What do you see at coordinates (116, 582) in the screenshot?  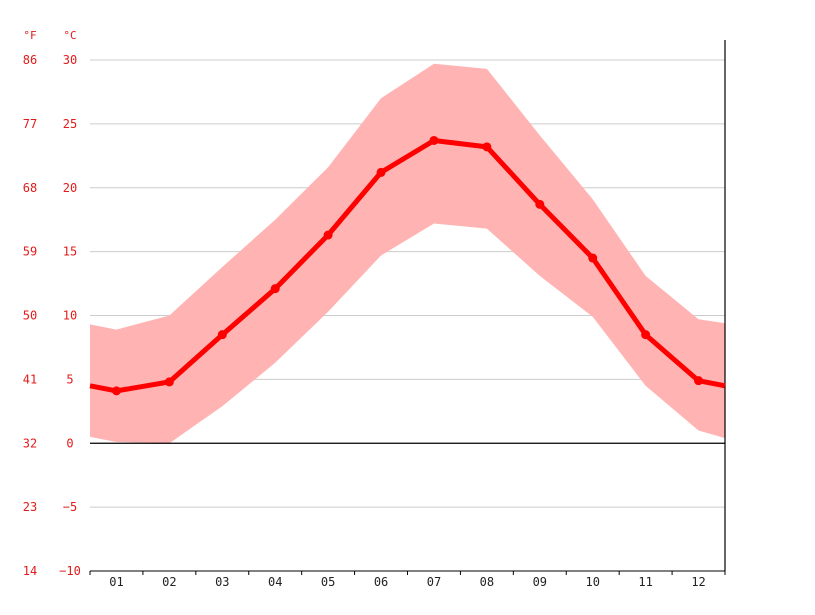 I see `x-tick-label: 01` at bounding box center [116, 582].